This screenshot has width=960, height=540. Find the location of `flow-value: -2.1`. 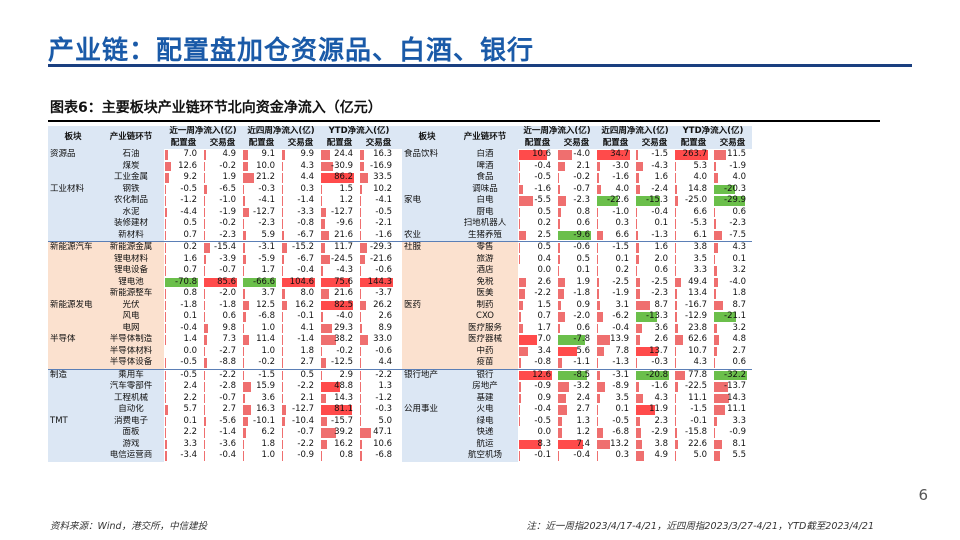

flow-value: -2.1 is located at coordinates (383, 223).